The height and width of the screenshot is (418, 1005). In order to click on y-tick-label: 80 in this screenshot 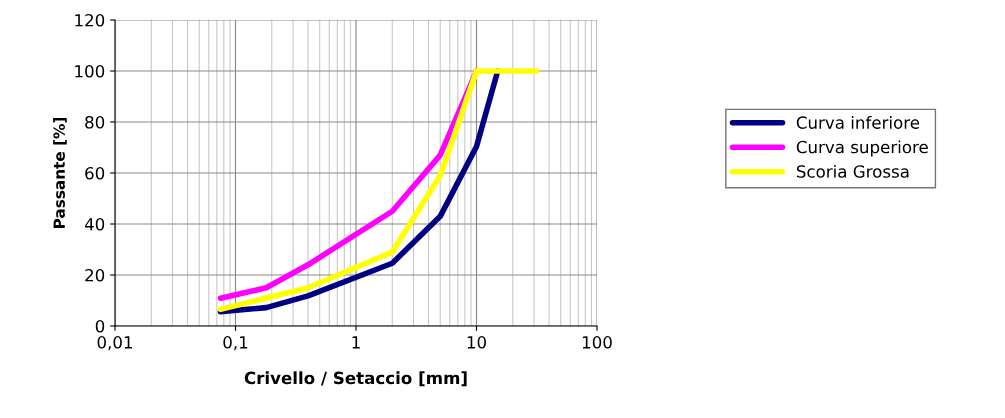, I will do `click(95, 122)`.